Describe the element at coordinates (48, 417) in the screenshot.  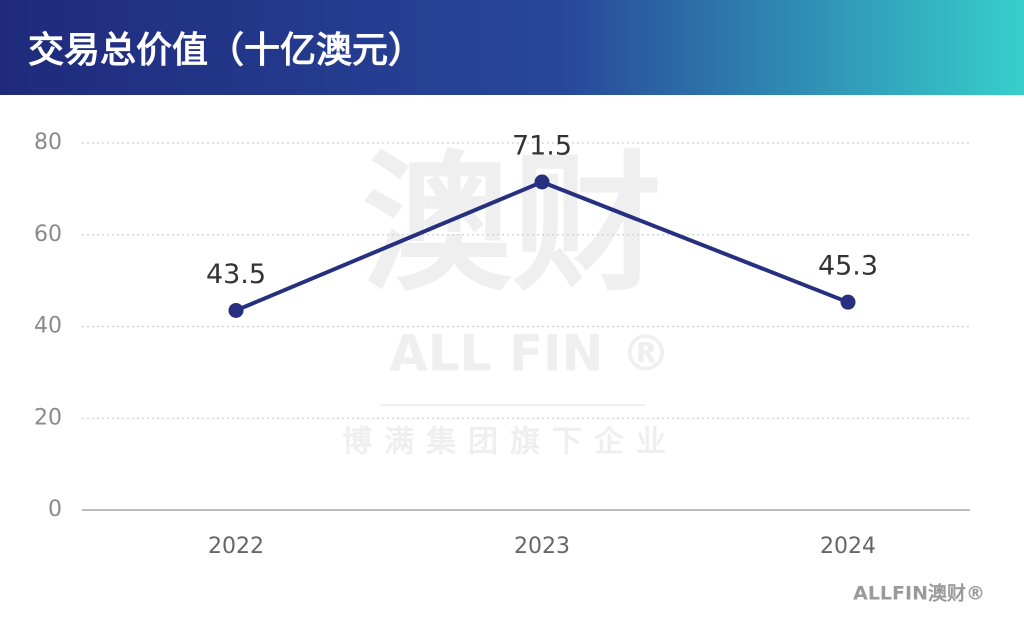
I see `y-tick-label: 20` at that location.